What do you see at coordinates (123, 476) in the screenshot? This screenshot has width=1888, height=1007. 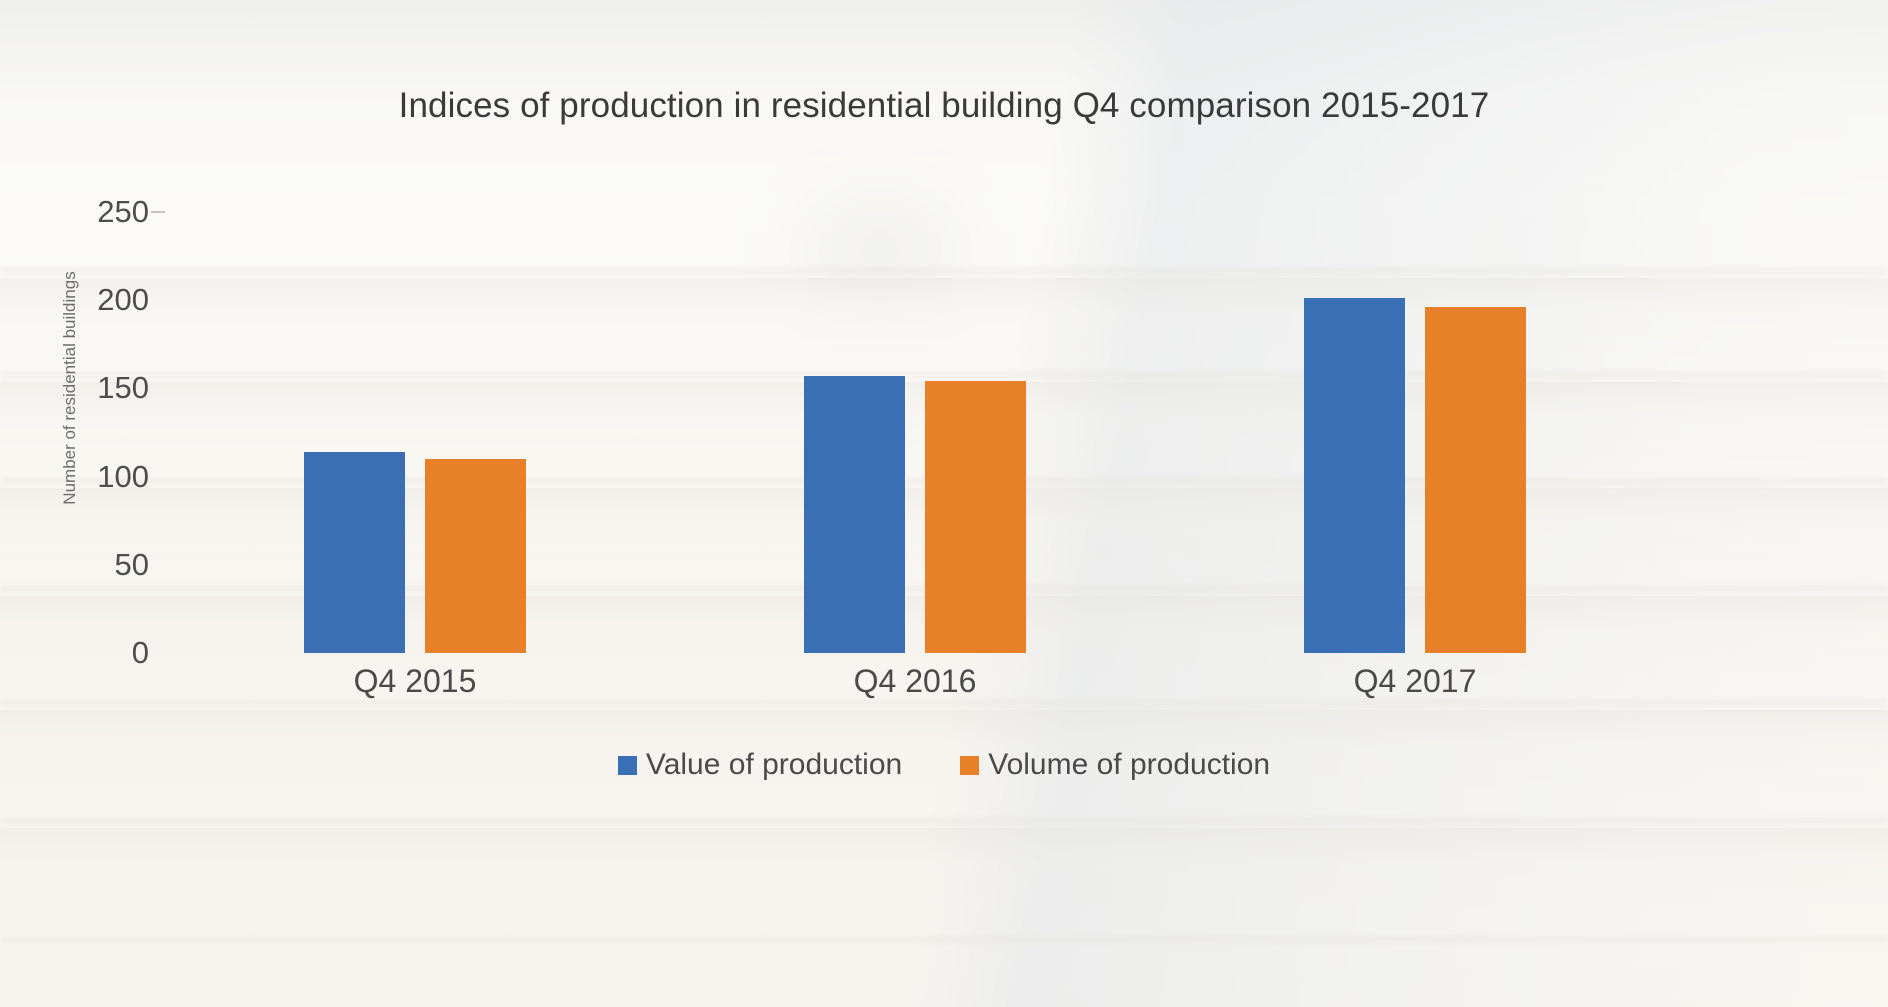 I see `y-axis-tick-label: 100` at bounding box center [123, 476].